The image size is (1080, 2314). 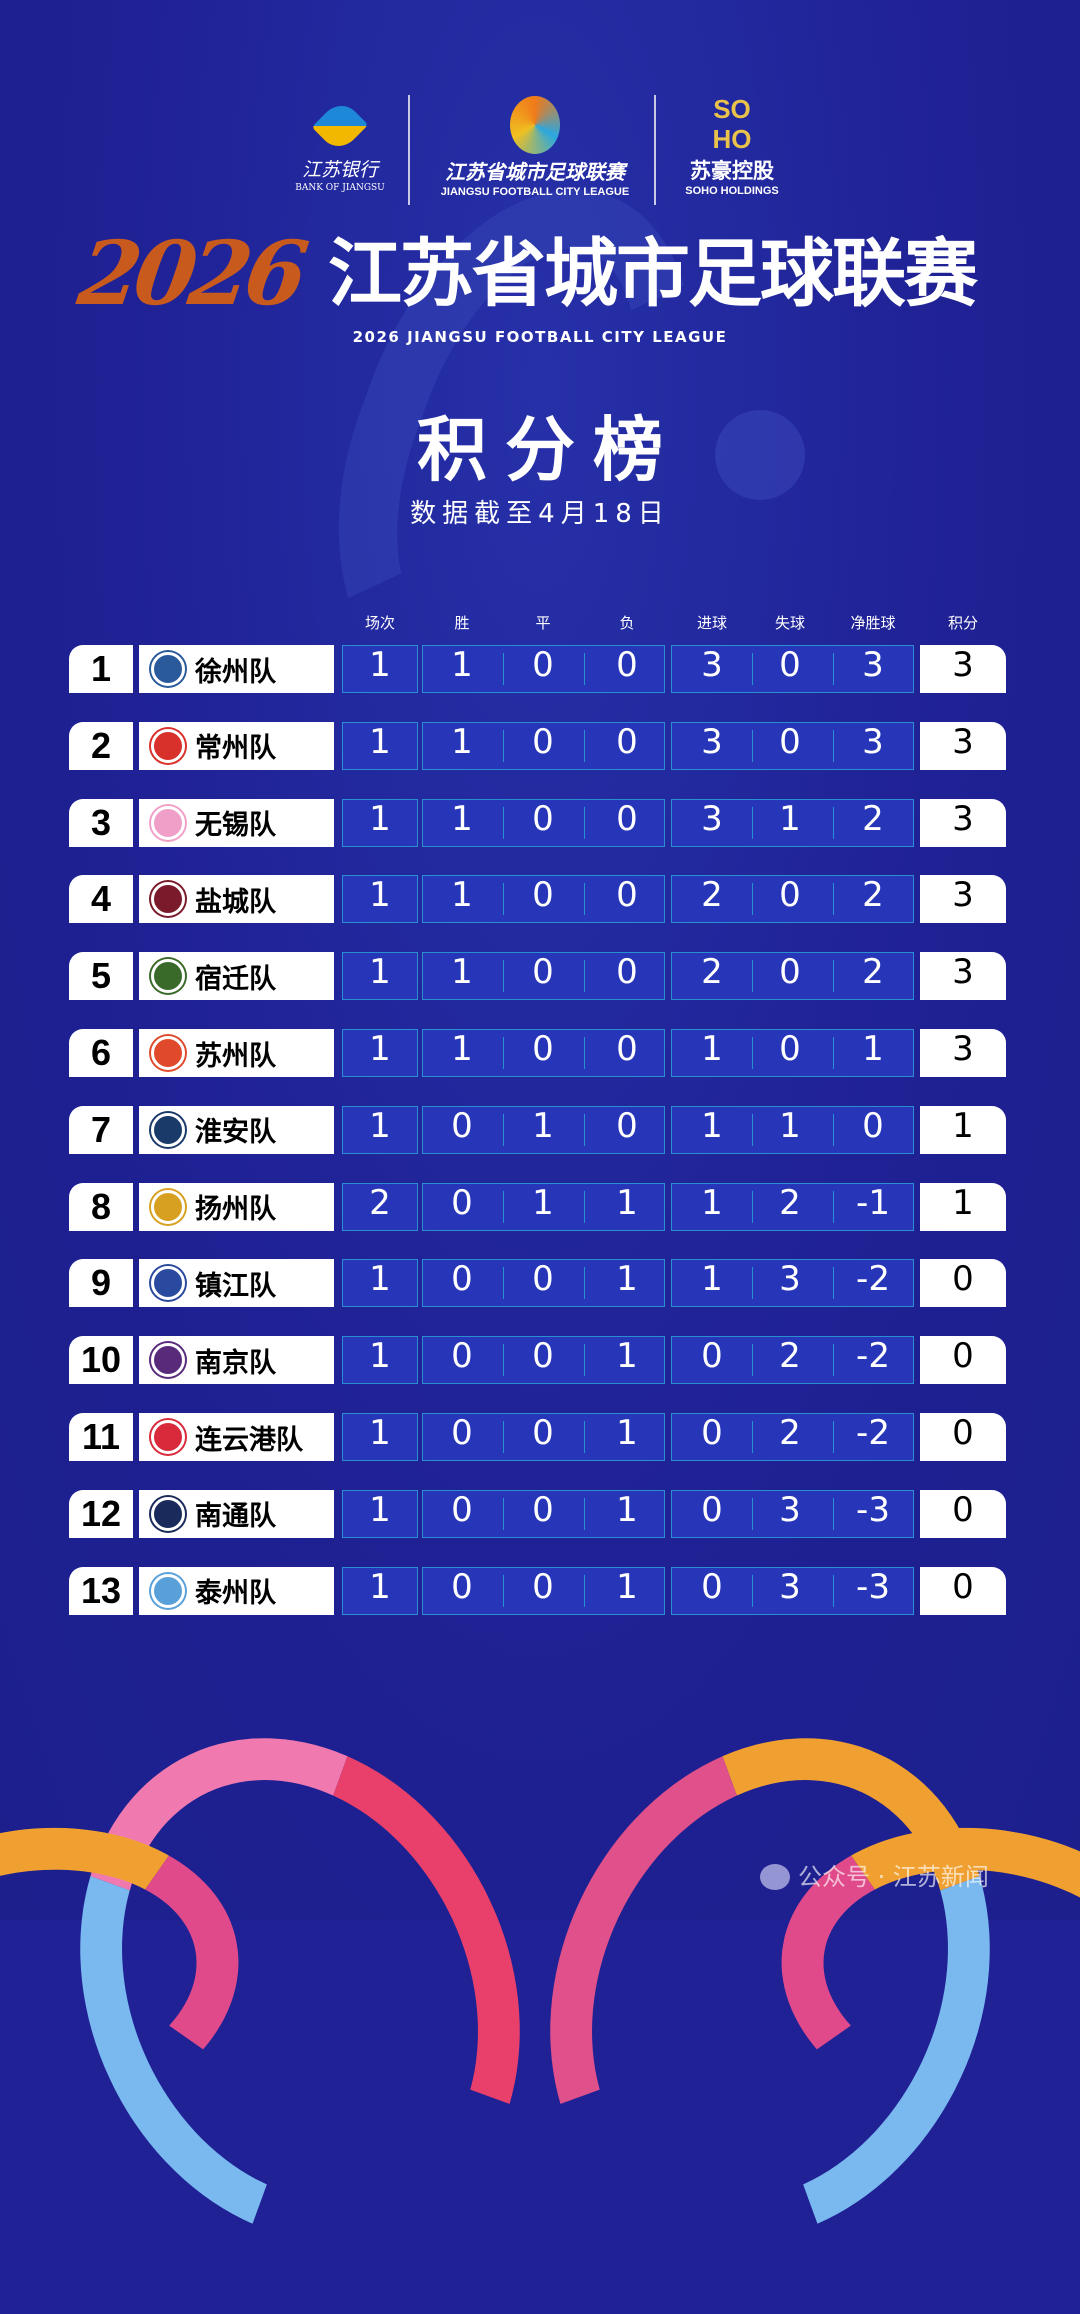 What do you see at coordinates (732, 109) in the screenshot?
I see `soho-mark-top: SO` at bounding box center [732, 109].